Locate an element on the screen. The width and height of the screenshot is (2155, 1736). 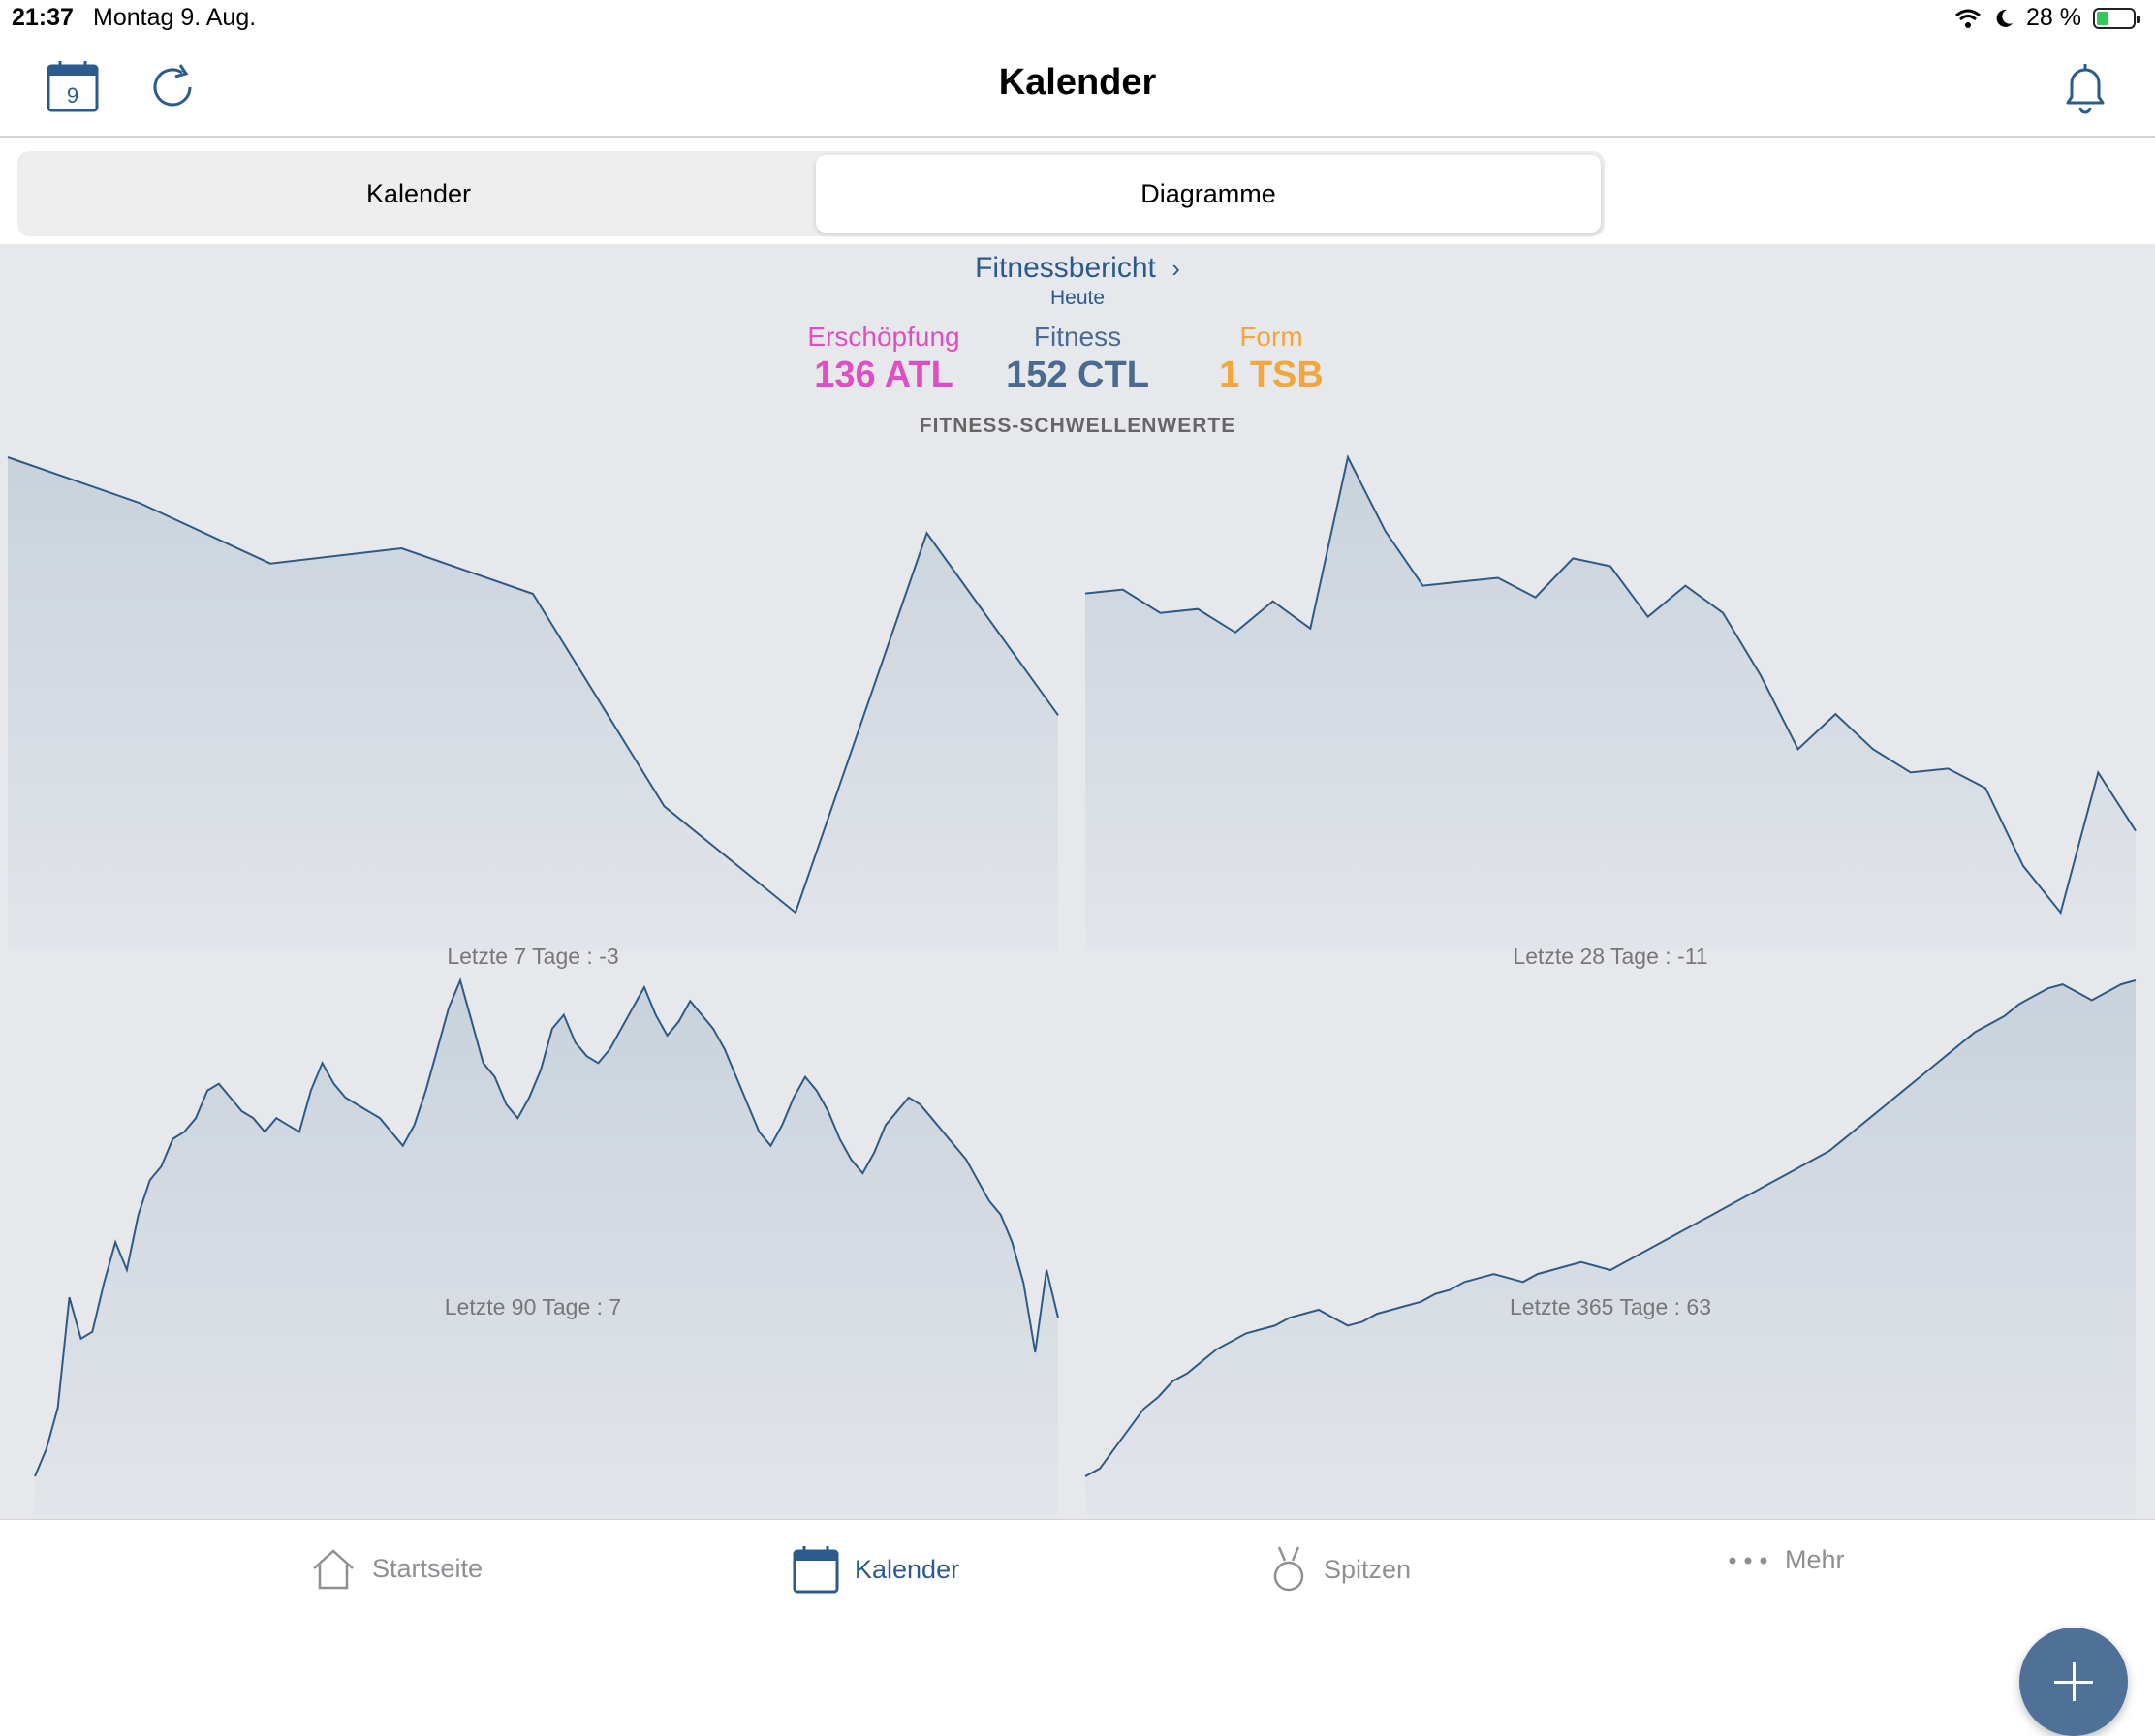
calendar-icon is located at coordinates (816, 1570).